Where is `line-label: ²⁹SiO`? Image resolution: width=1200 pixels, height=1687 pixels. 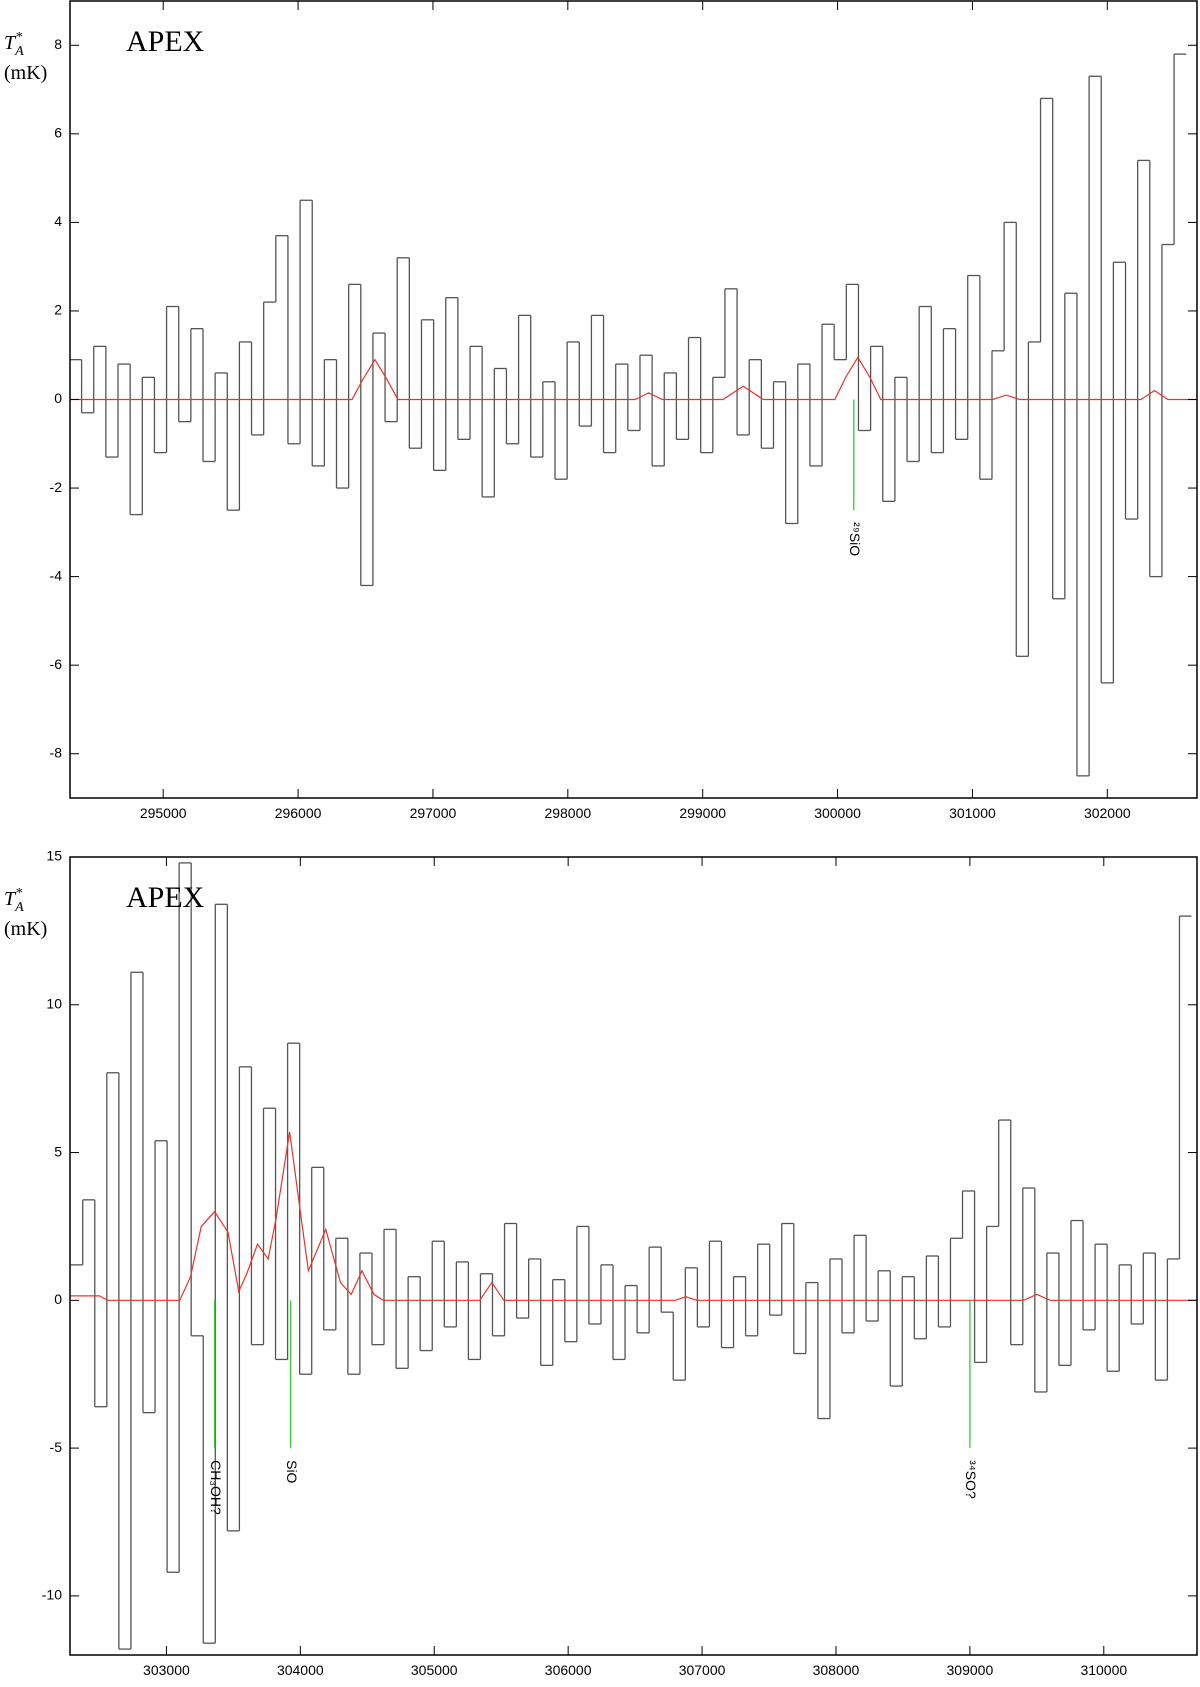 line-label: ²⁹SiO is located at coordinates (855, 539).